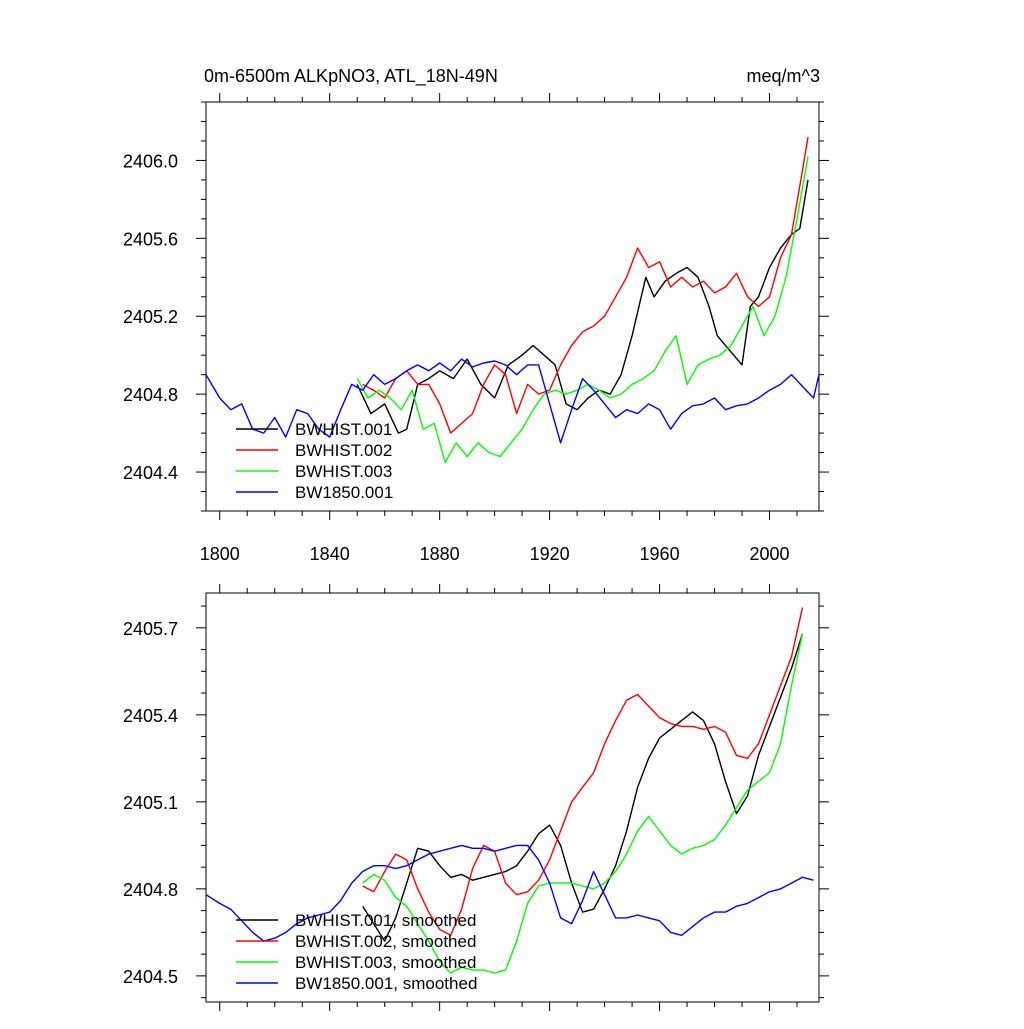 The width and height of the screenshot is (1024, 1029). I want to click on chart-units: meq/m^3, so click(783, 76).